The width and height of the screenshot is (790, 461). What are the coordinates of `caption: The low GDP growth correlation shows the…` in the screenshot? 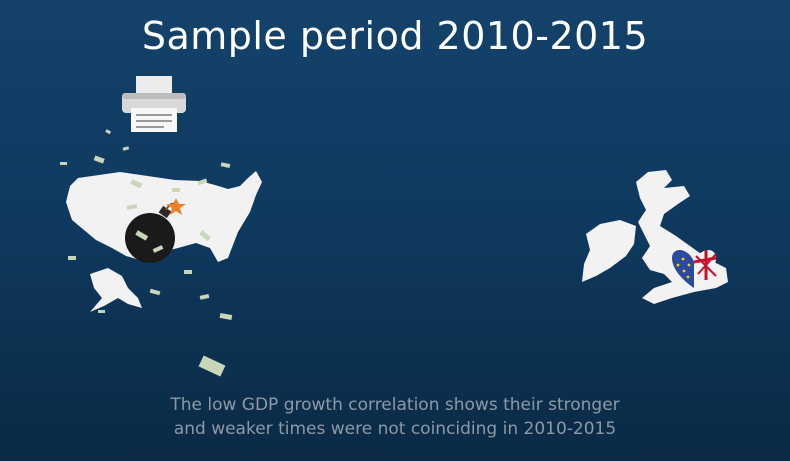 It's located at (395, 417).